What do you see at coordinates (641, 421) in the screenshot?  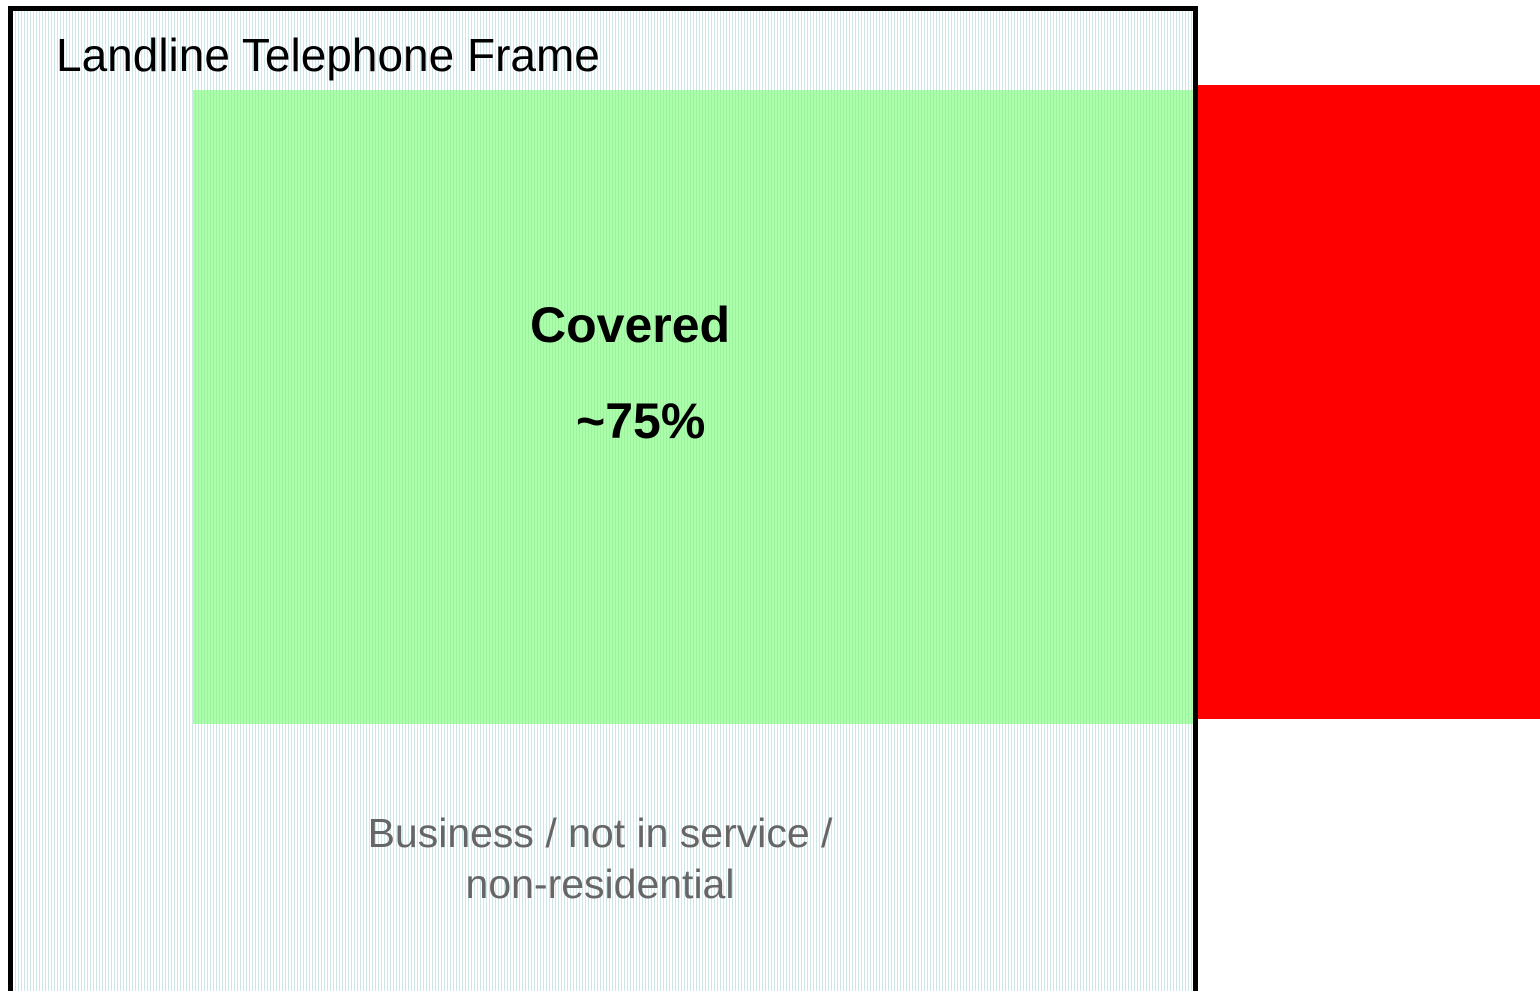 I see `covered-share: ~75%` at bounding box center [641, 421].